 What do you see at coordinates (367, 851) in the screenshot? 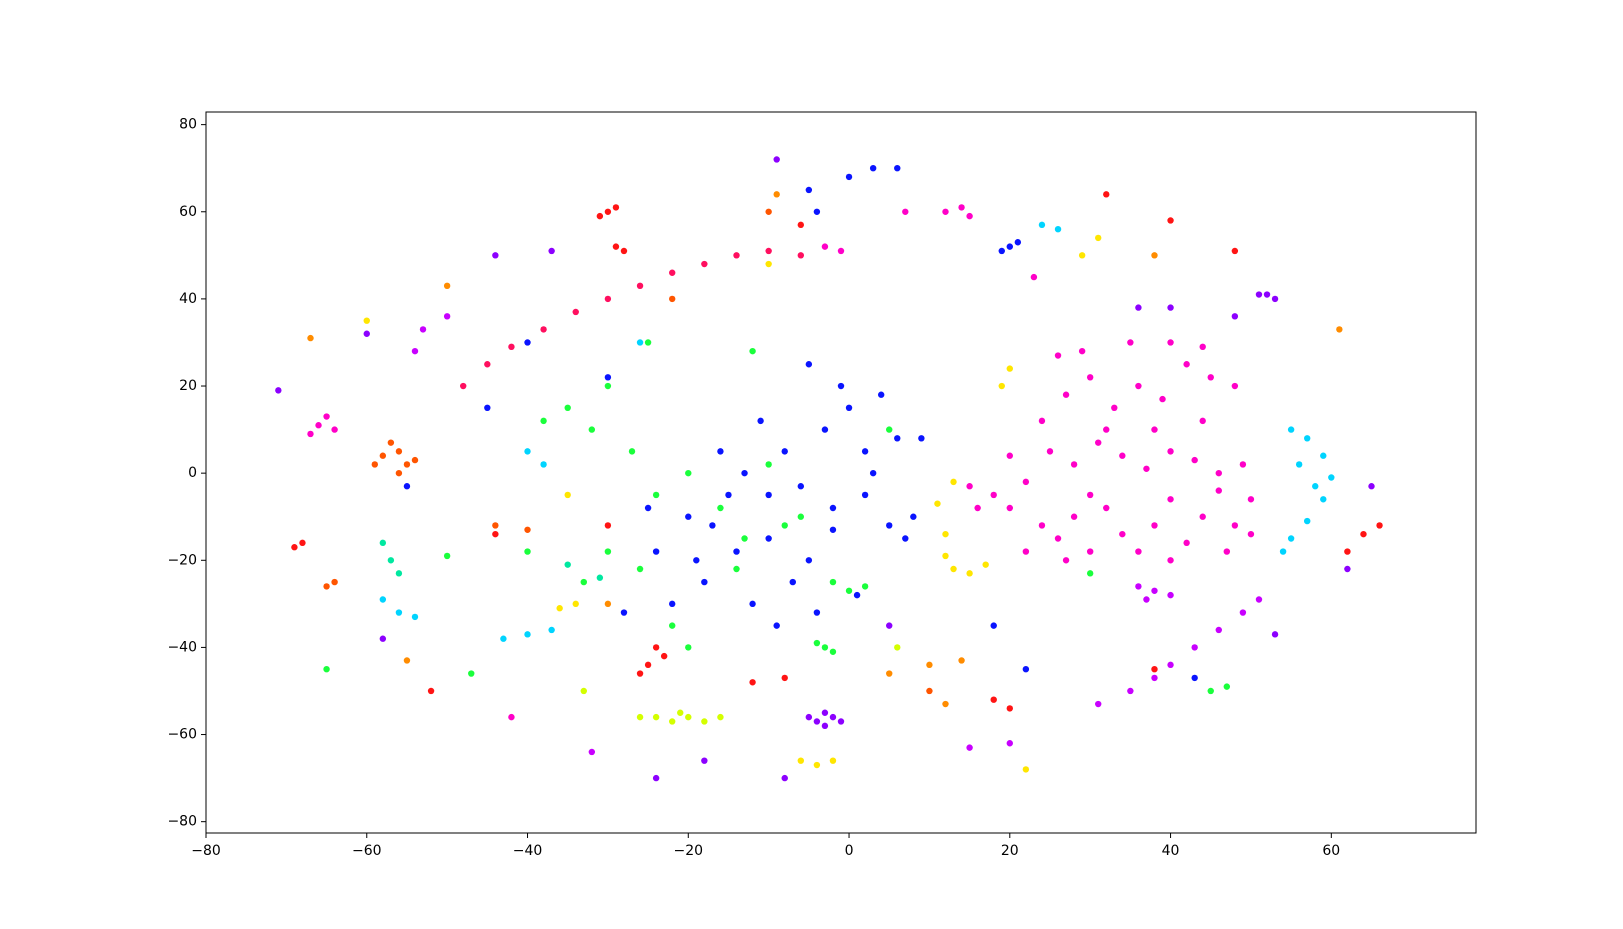
I see `x-tick-label: −60` at bounding box center [367, 851].